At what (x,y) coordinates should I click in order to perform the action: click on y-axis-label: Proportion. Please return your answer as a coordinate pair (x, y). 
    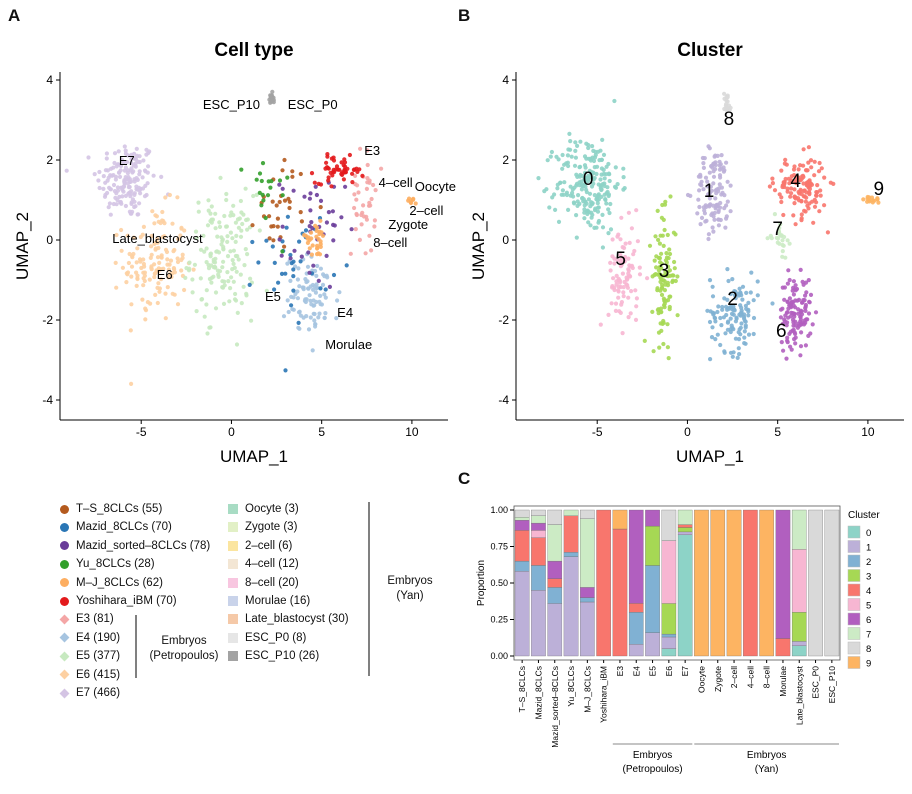
    Looking at the image, I should click on (481, 583).